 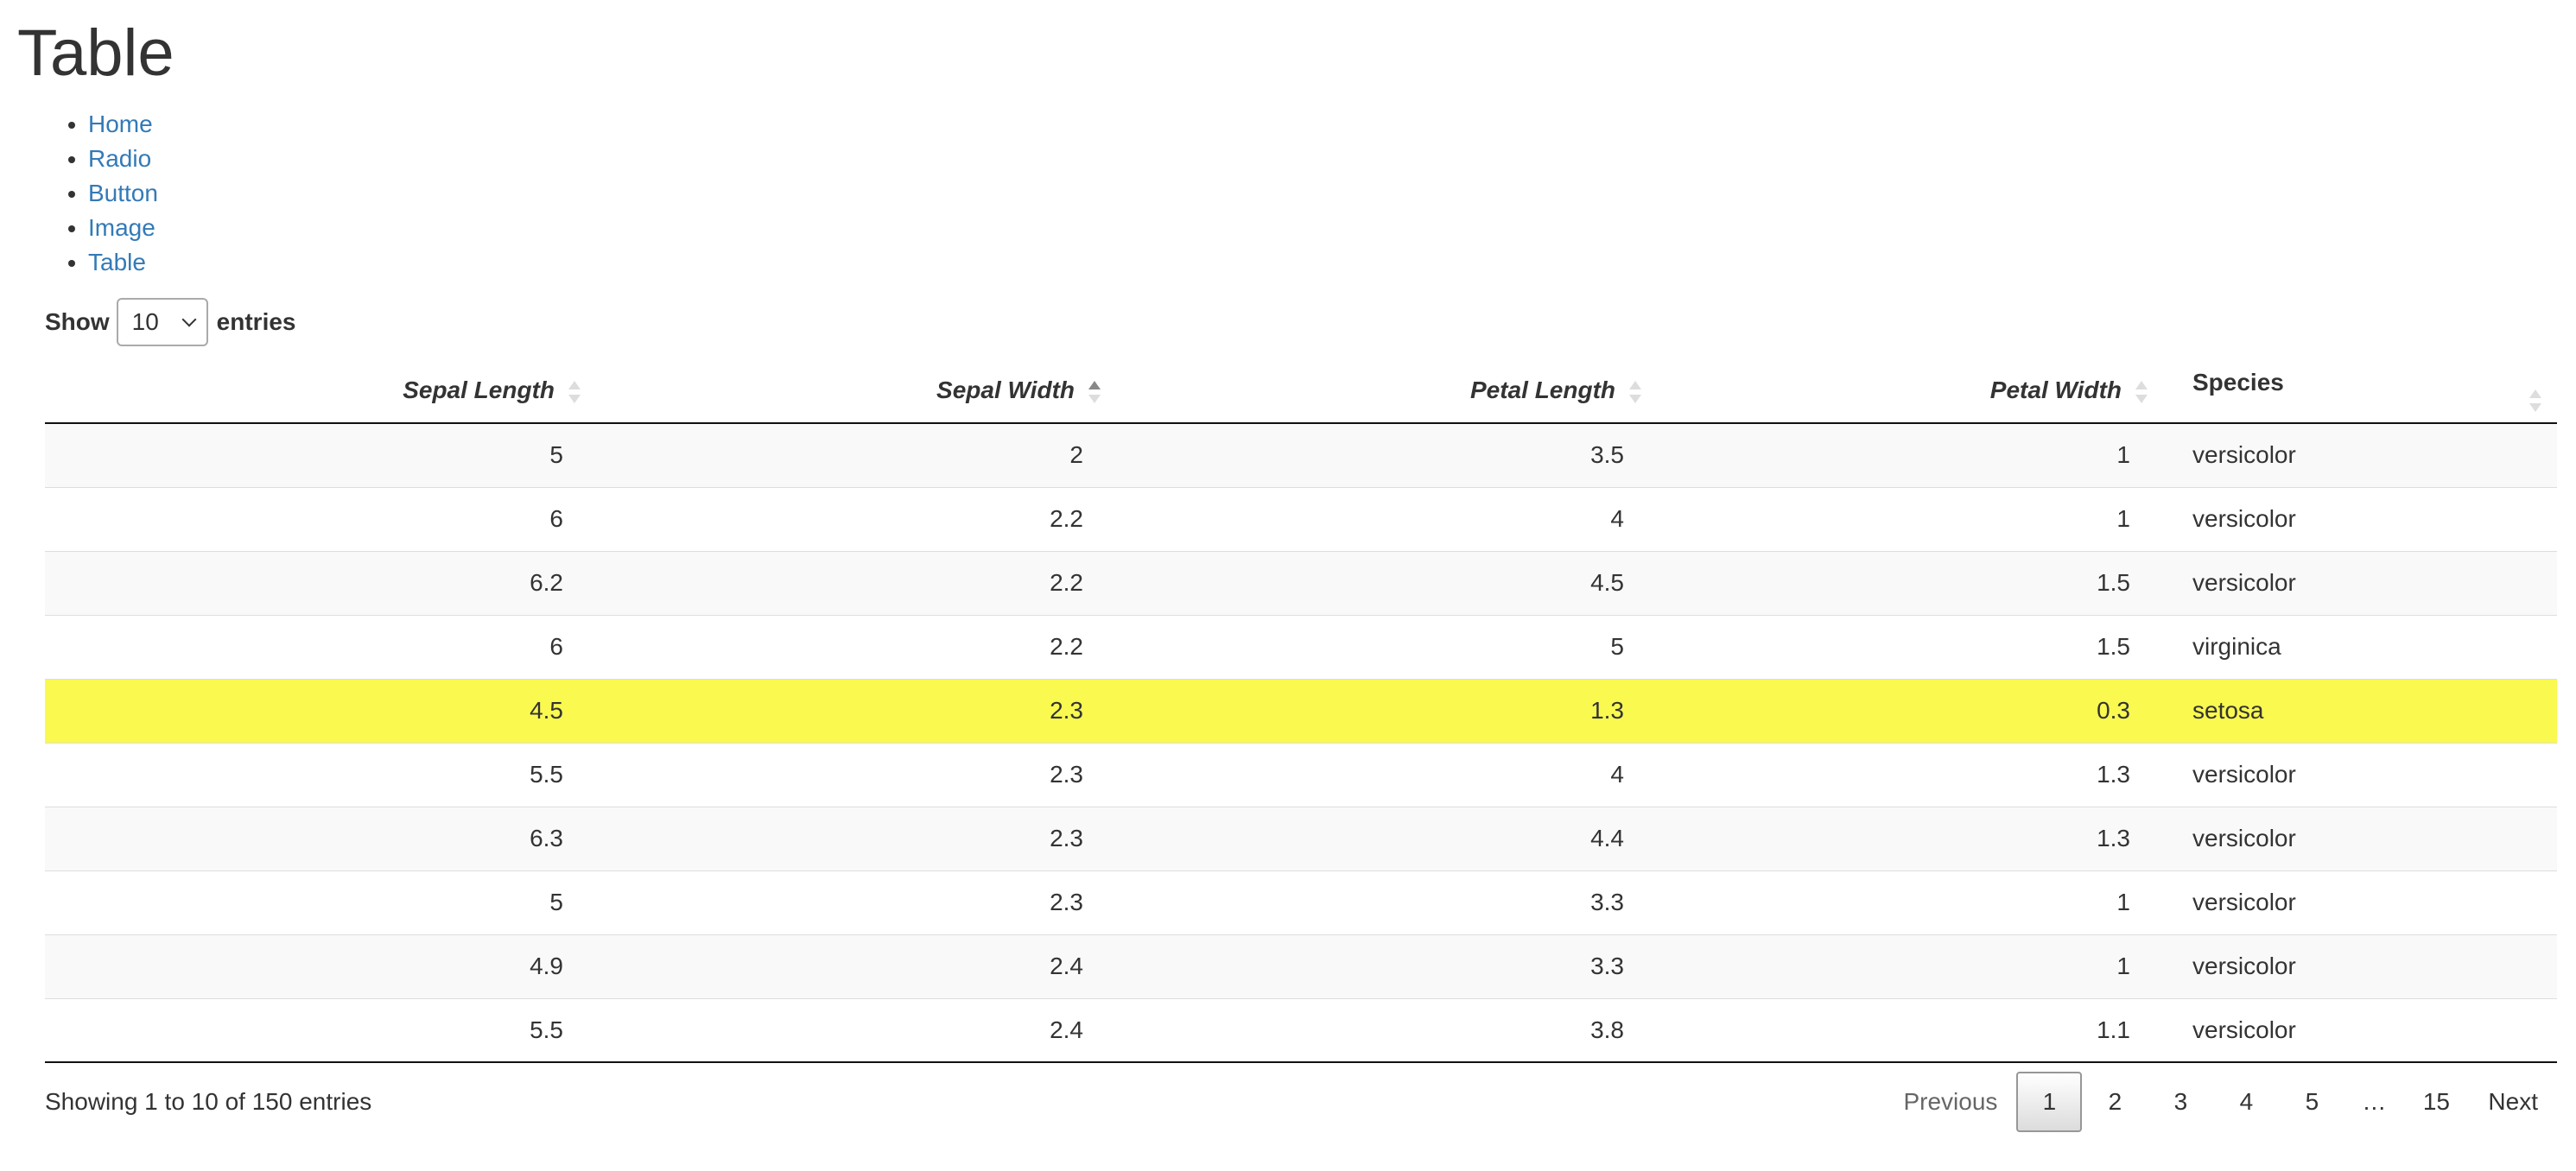 I want to click on column-header-sepal-width: Sepal Width, so click(x=849, y=391).